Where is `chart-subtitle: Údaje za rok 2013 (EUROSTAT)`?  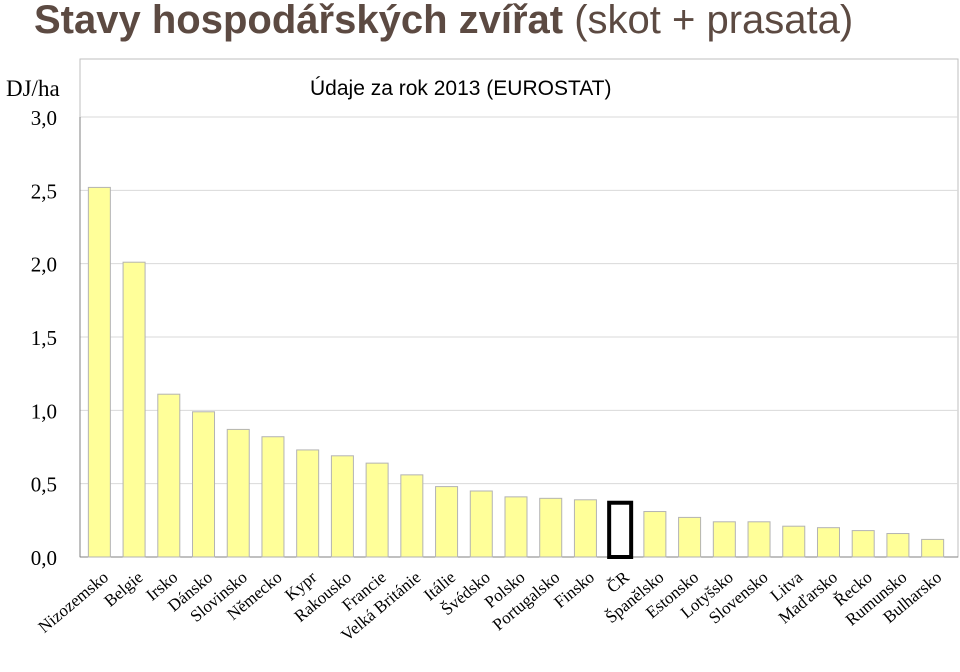 chart-subtitle: Údaje za rok 2013 (EUROSTAT) is located at coordinates (461, 88).